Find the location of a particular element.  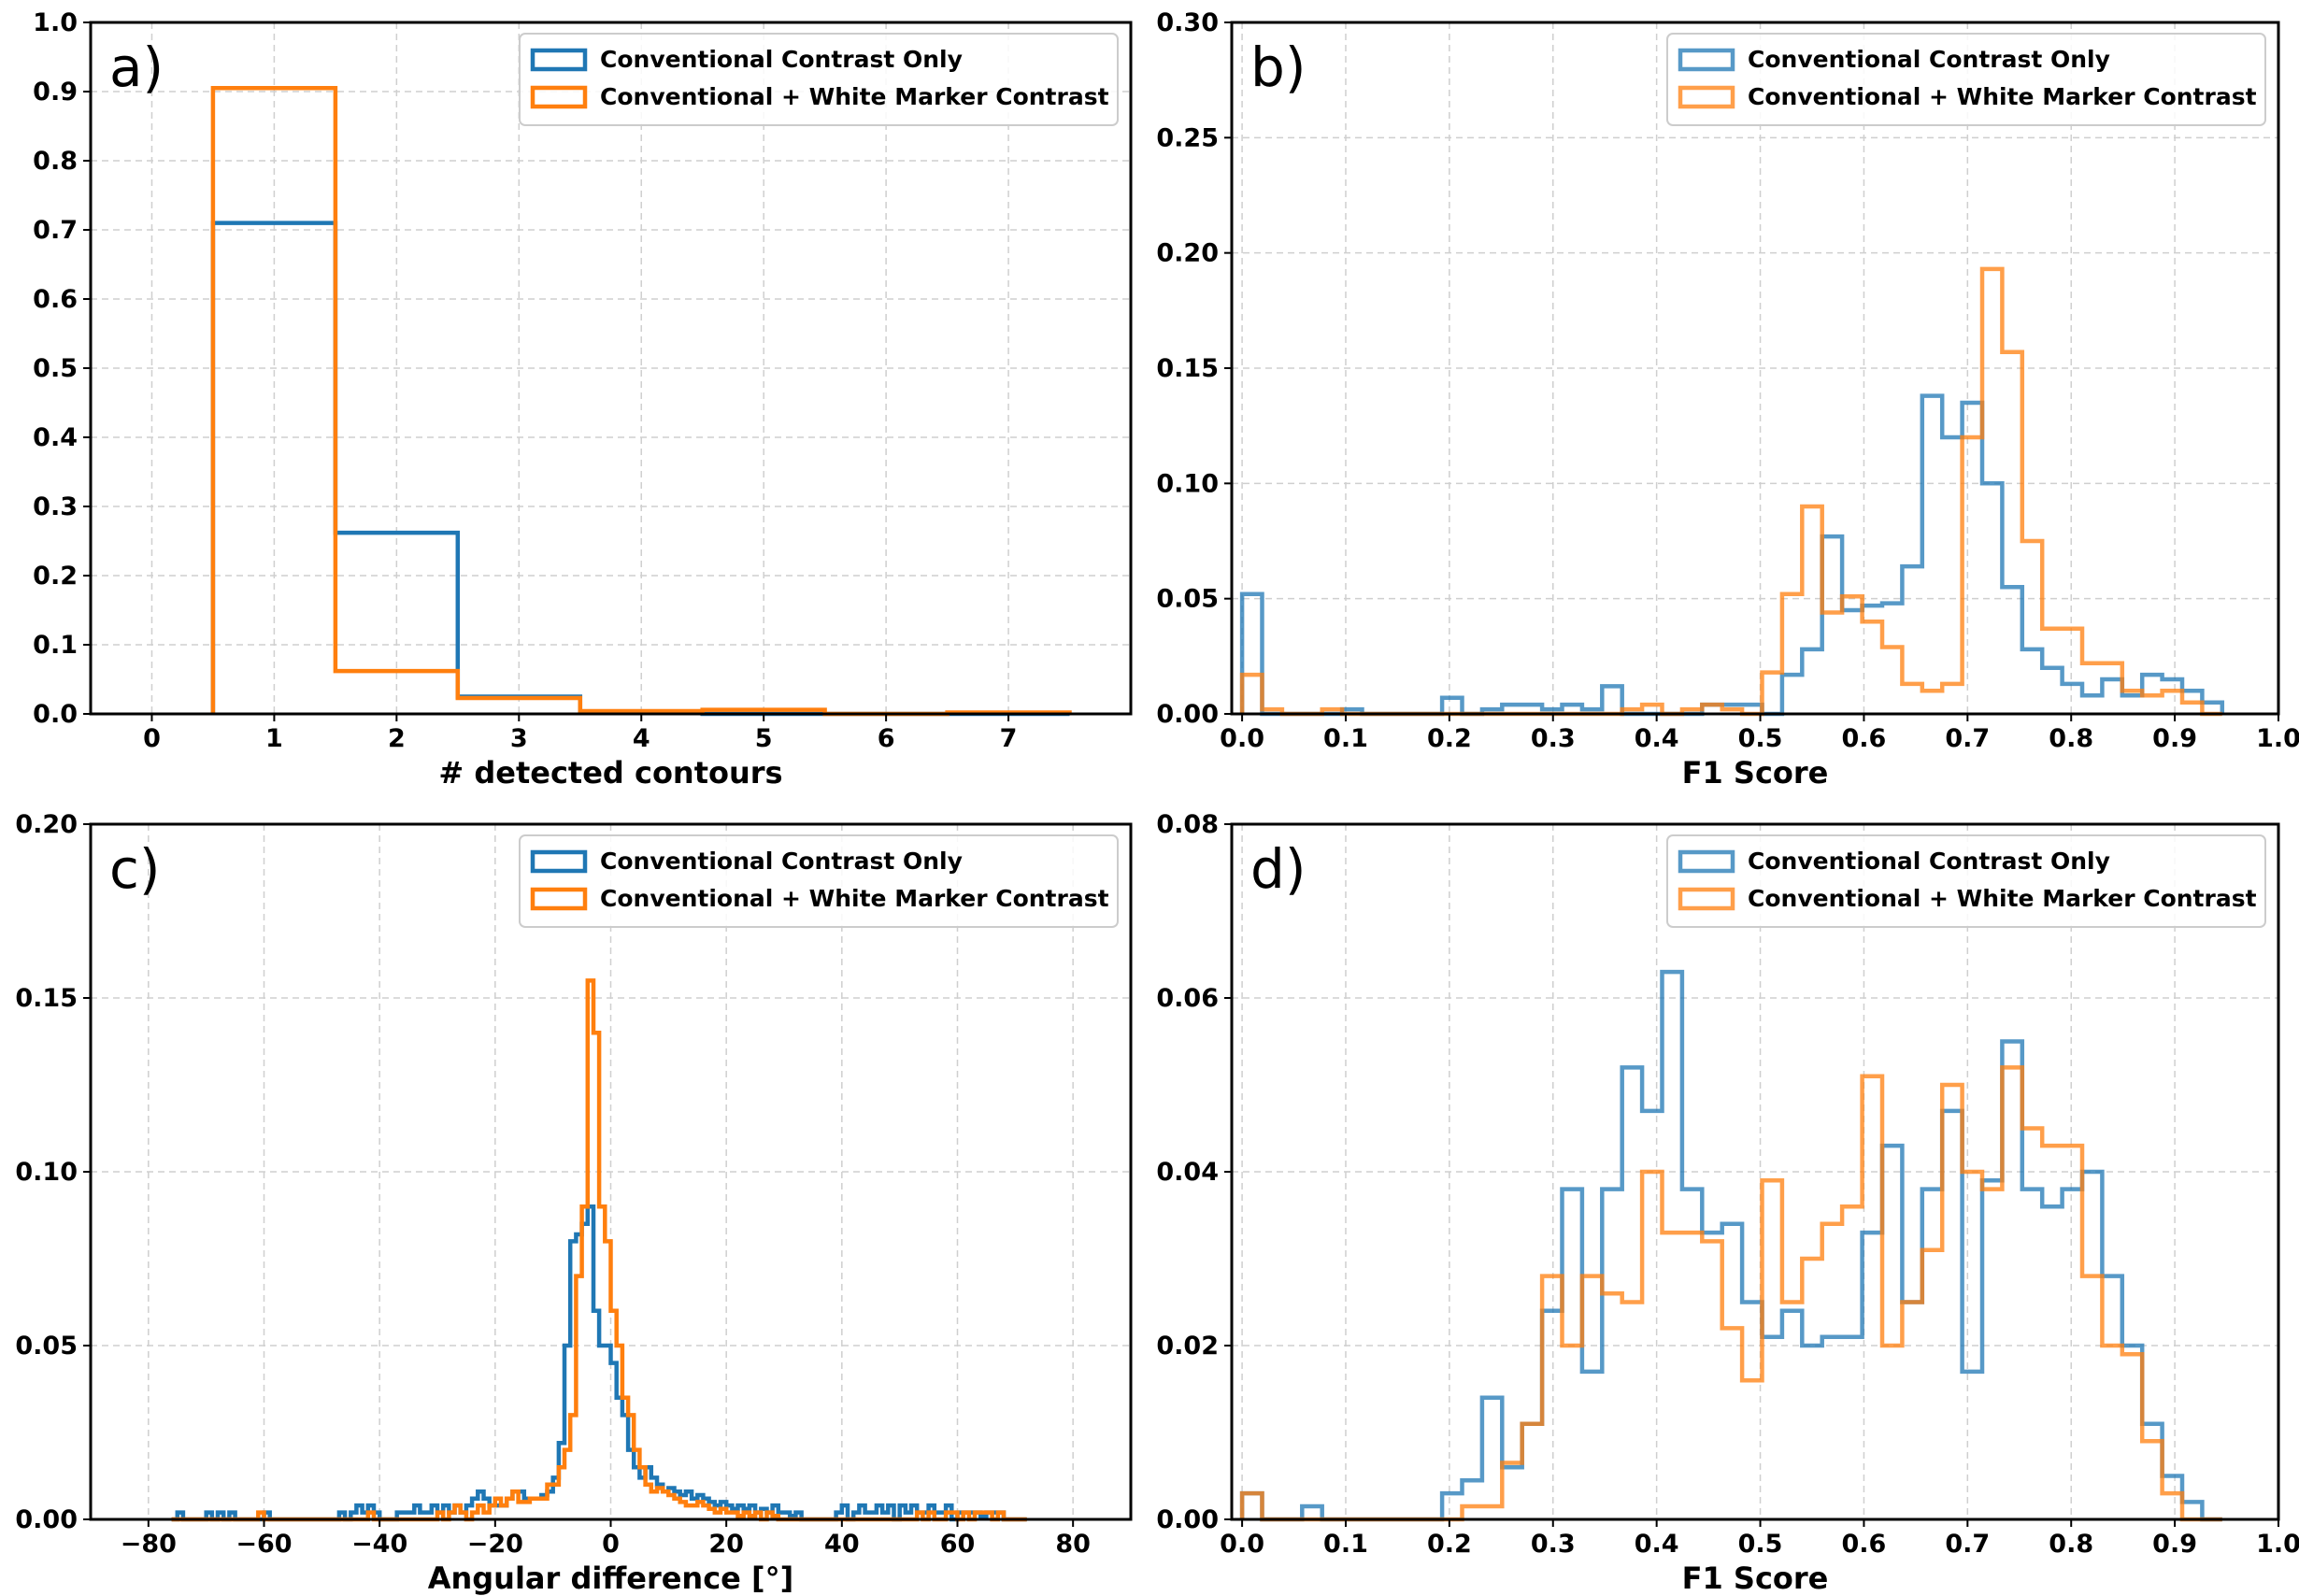

x-tick-label: 5 is located at coordinates (764, 739).